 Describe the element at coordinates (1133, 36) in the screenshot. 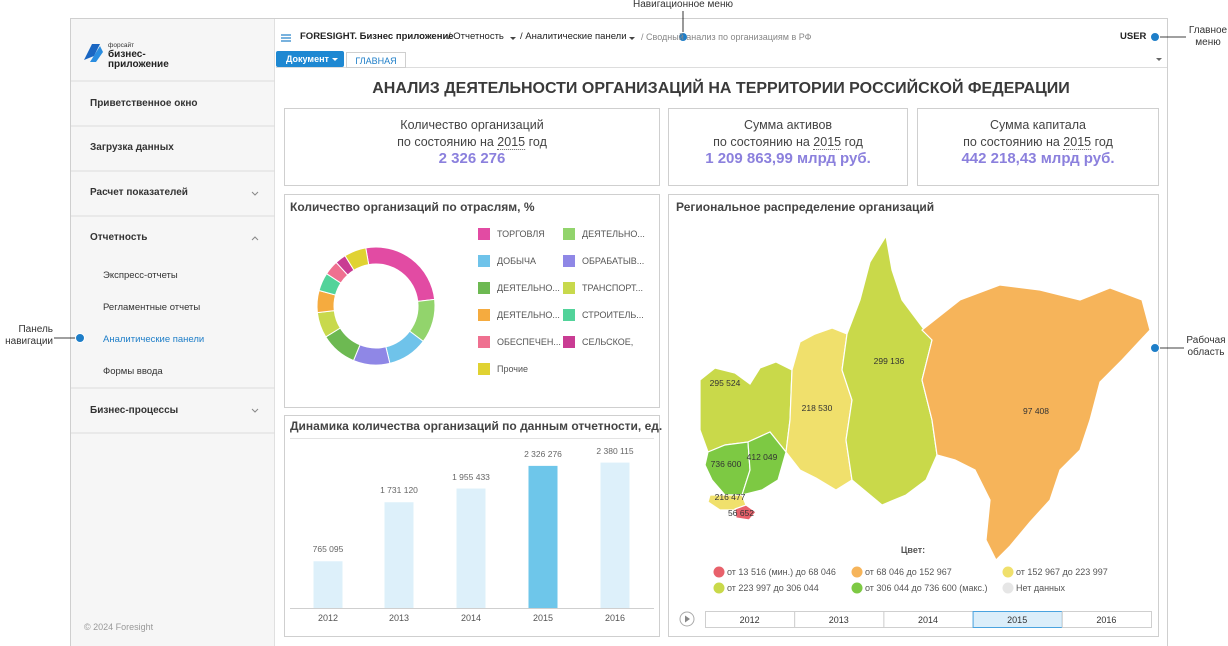

I see `user-menu: USER` at that location.